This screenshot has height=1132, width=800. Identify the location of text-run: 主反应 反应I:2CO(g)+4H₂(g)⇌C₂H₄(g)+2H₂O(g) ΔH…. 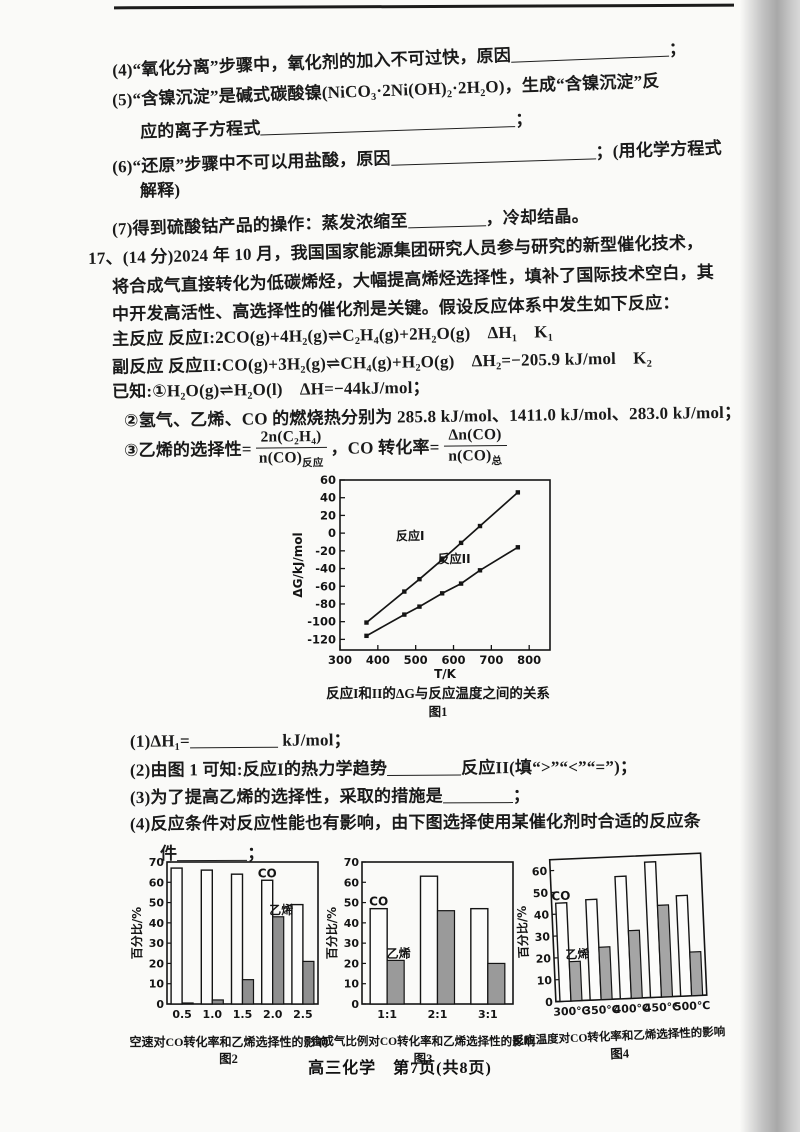
(332, 335).